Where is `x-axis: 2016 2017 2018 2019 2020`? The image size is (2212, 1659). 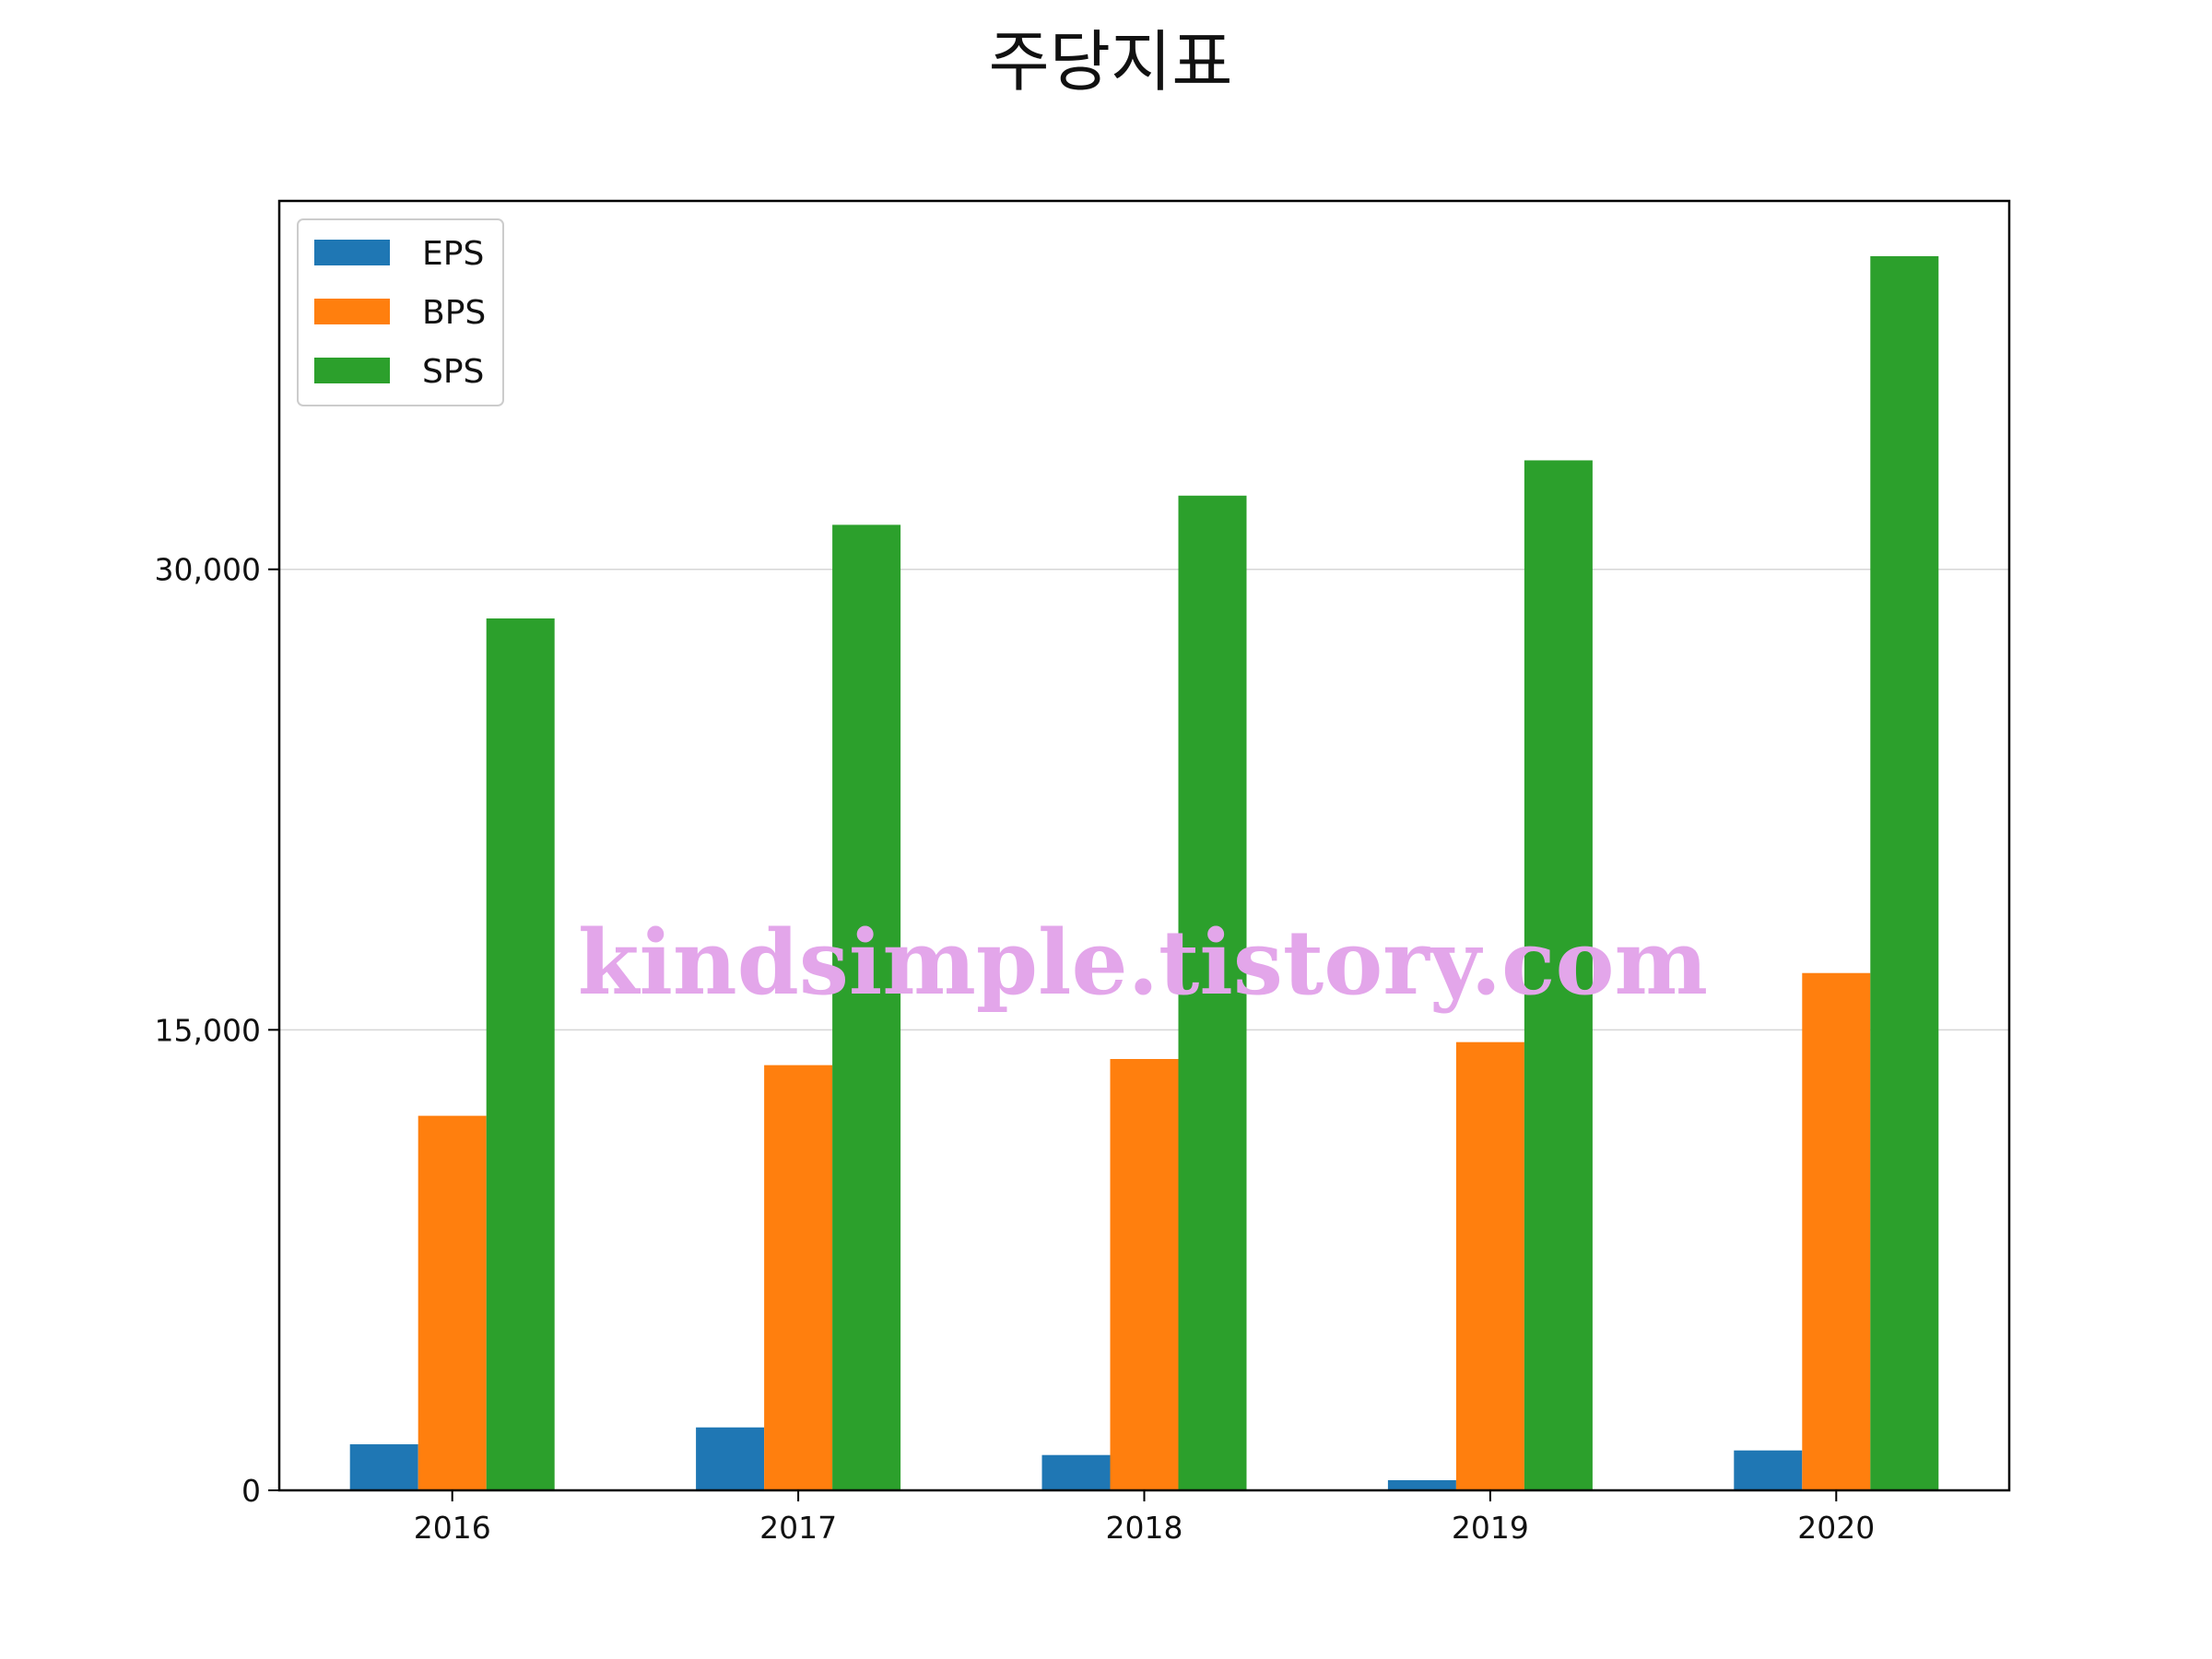
x-axis: 2016 2017 2018 2019 2020 is located at coordinates (1144, 1518).